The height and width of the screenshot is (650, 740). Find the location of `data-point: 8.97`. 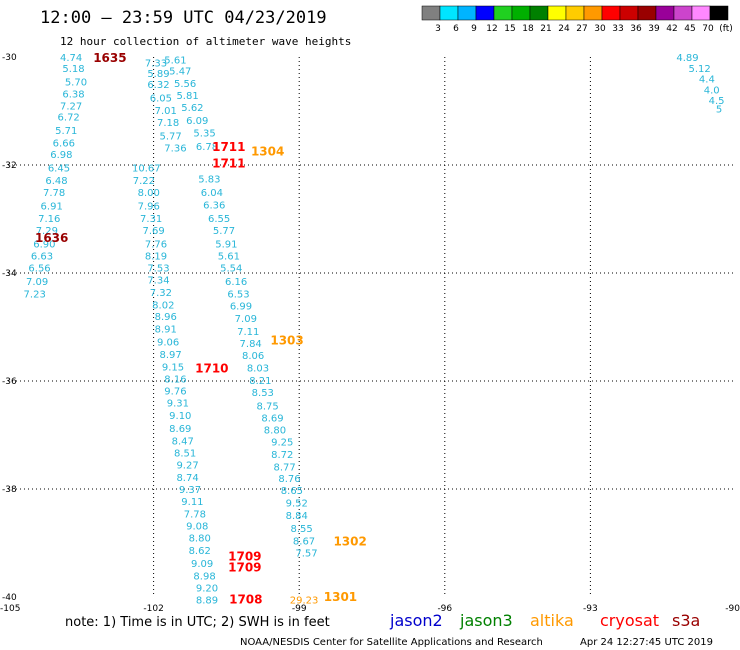

data-point: 8.97 is located at coordinates (170, 355).